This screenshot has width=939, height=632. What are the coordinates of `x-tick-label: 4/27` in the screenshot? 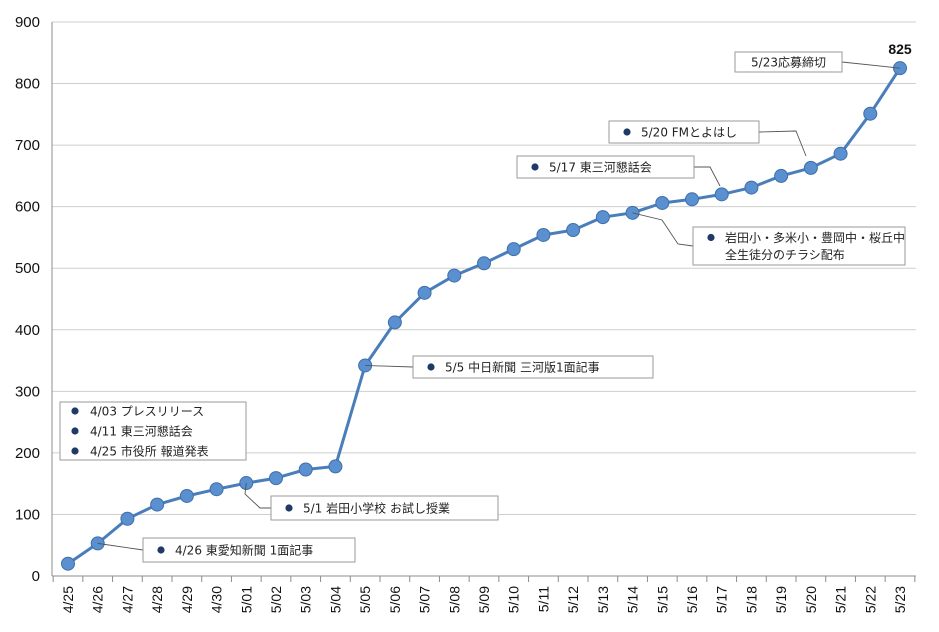 It's located at (127, 599).